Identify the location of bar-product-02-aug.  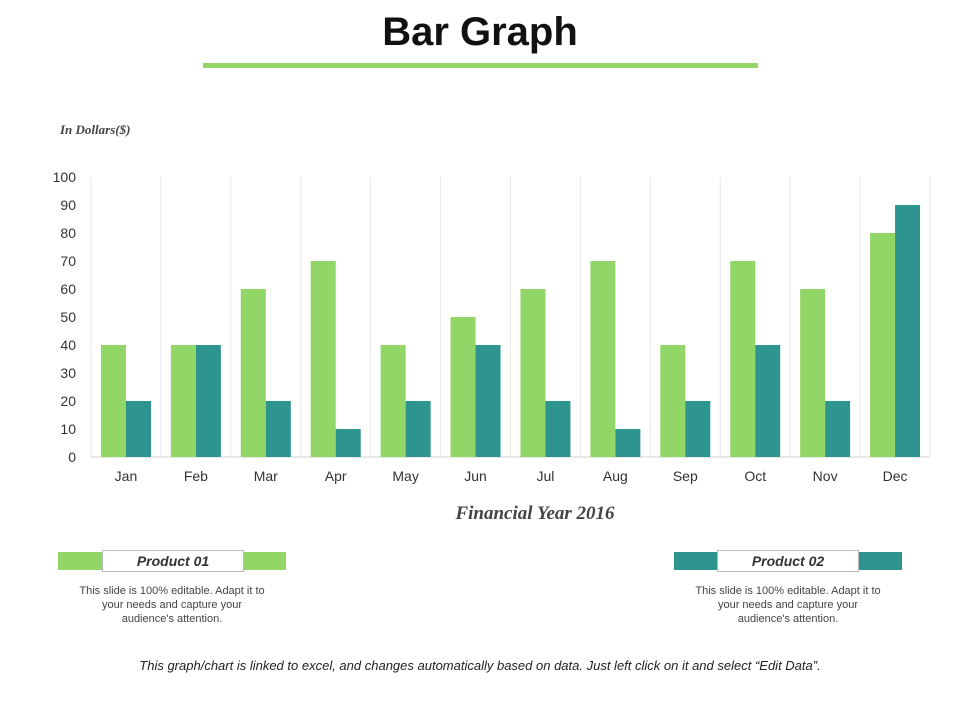
(628, 443).